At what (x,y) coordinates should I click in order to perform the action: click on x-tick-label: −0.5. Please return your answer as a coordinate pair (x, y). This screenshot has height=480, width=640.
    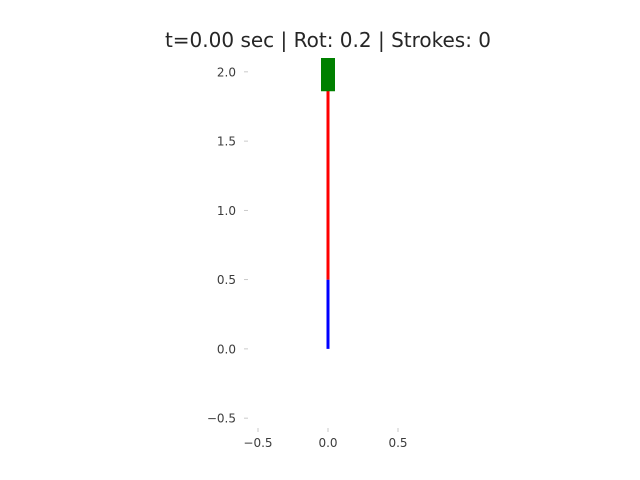
    Looking at the image, I should click on (257, 443).